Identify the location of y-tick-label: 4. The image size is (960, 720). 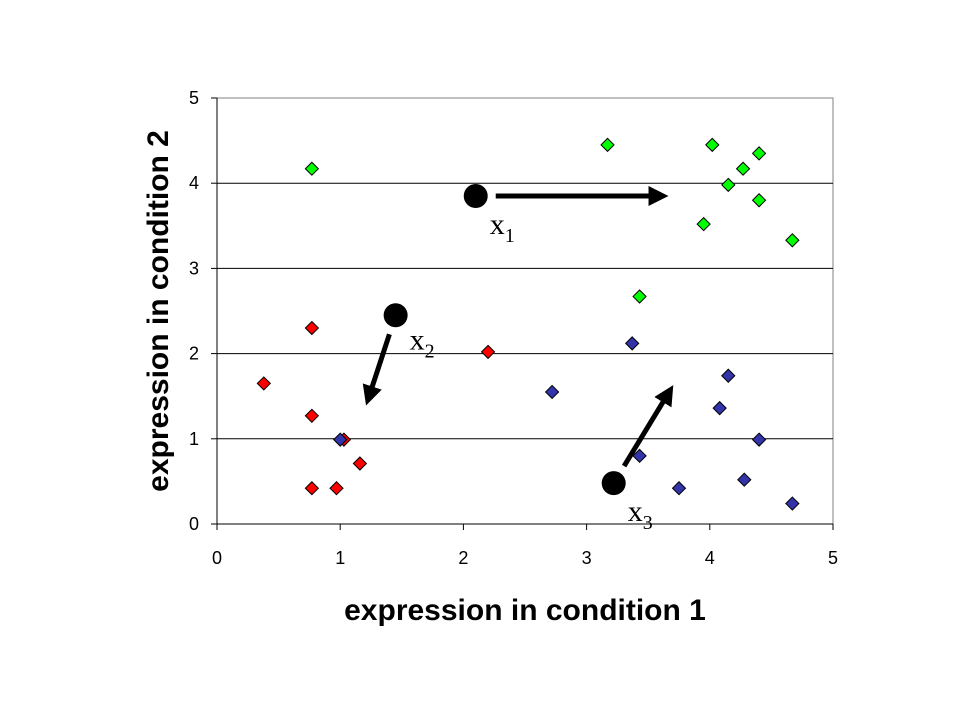
(194, 183).